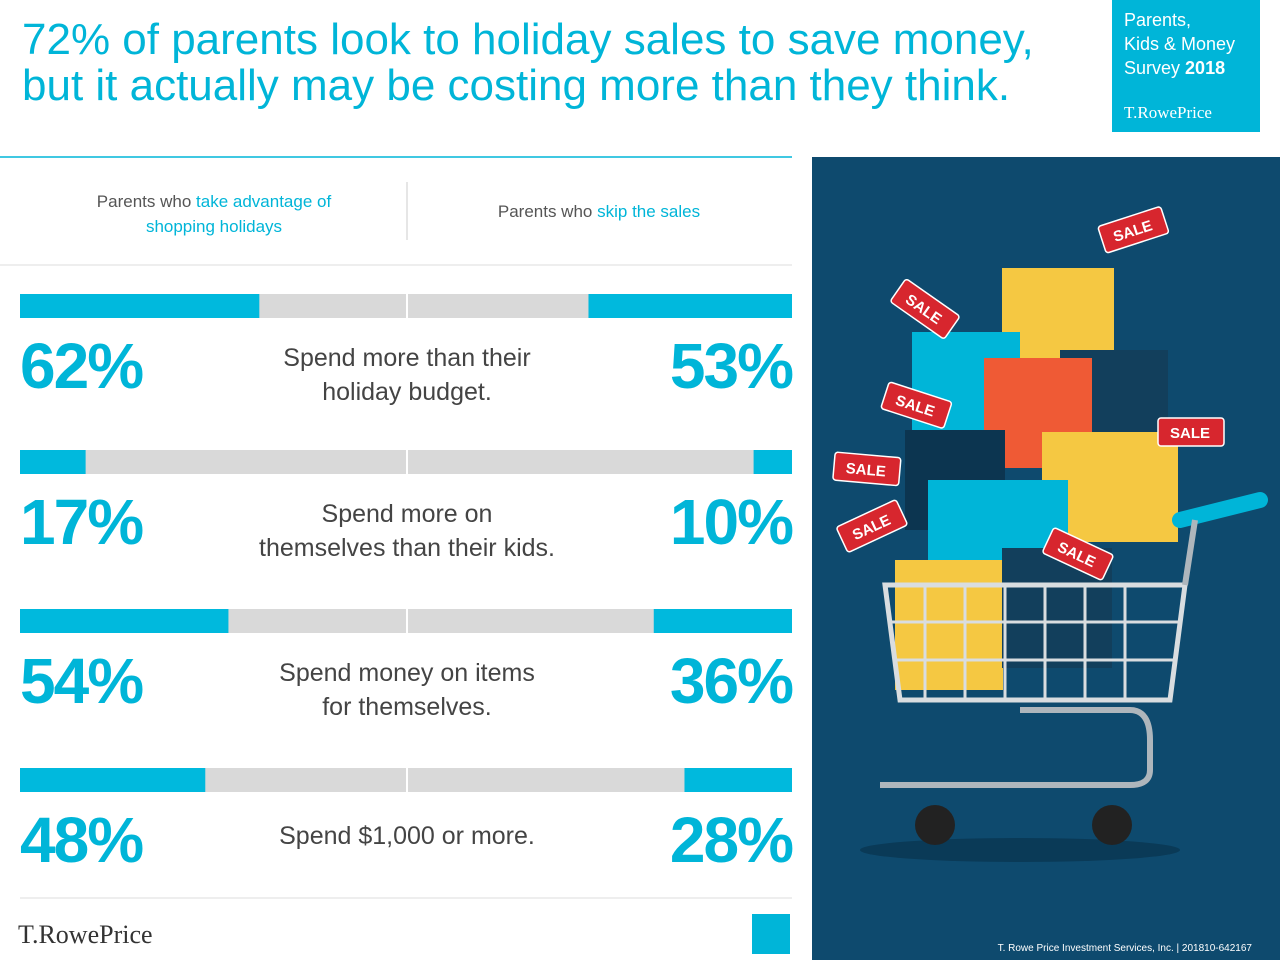 The image size is (1280, 960). Describe the element at coordinates (1157, 20) in the screenshot. I see `badge-line: Parents,` at that location.